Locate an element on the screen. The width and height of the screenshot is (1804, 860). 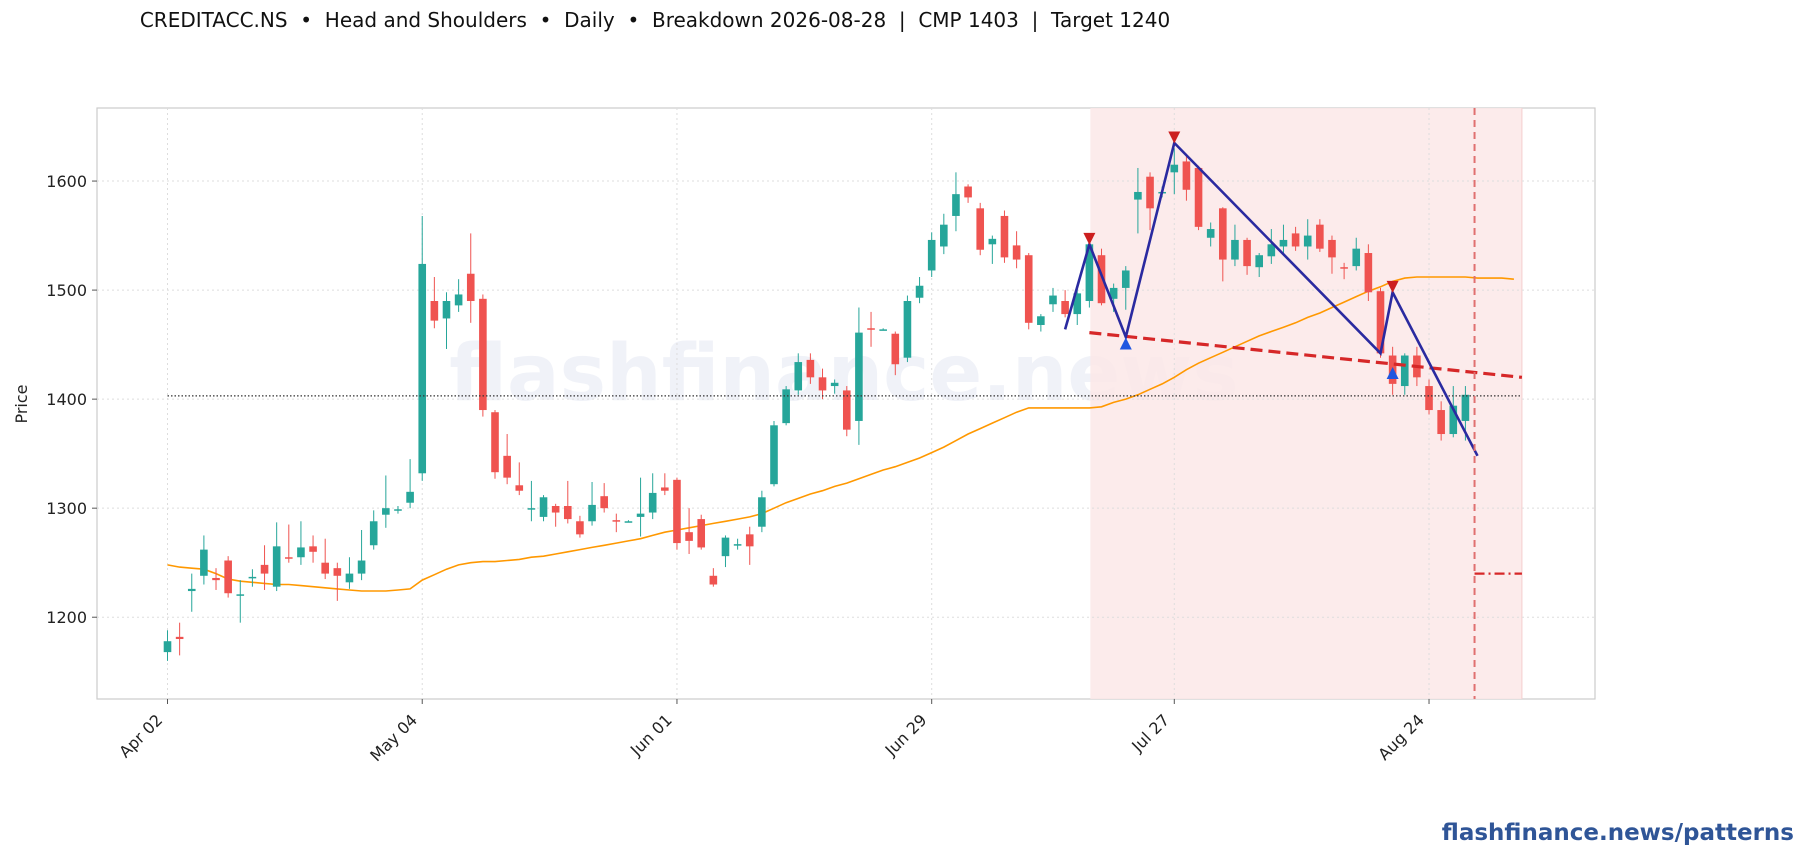
y-tick-label: 1300 is located at coordinates (66, 508).